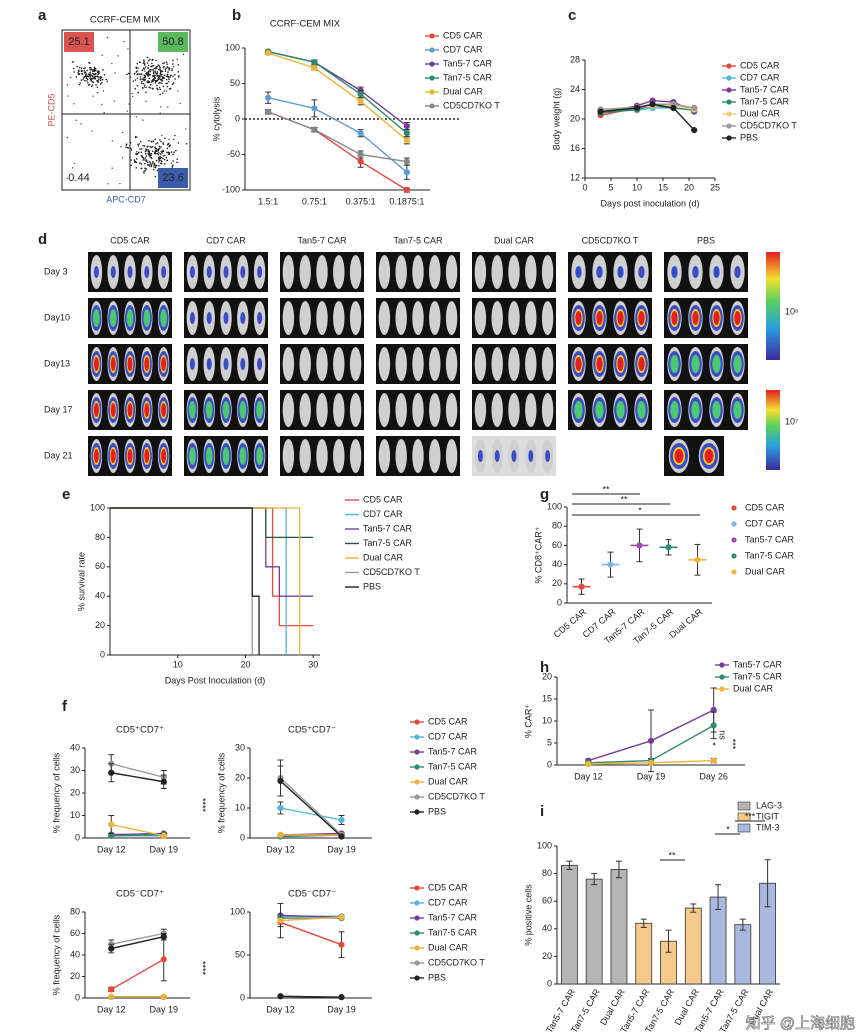 Image resolution: width=865 pixels, height=1036 pixels. I want to click on y-axis-label: % CD8⁺CAR⁺, so click(538, 554).